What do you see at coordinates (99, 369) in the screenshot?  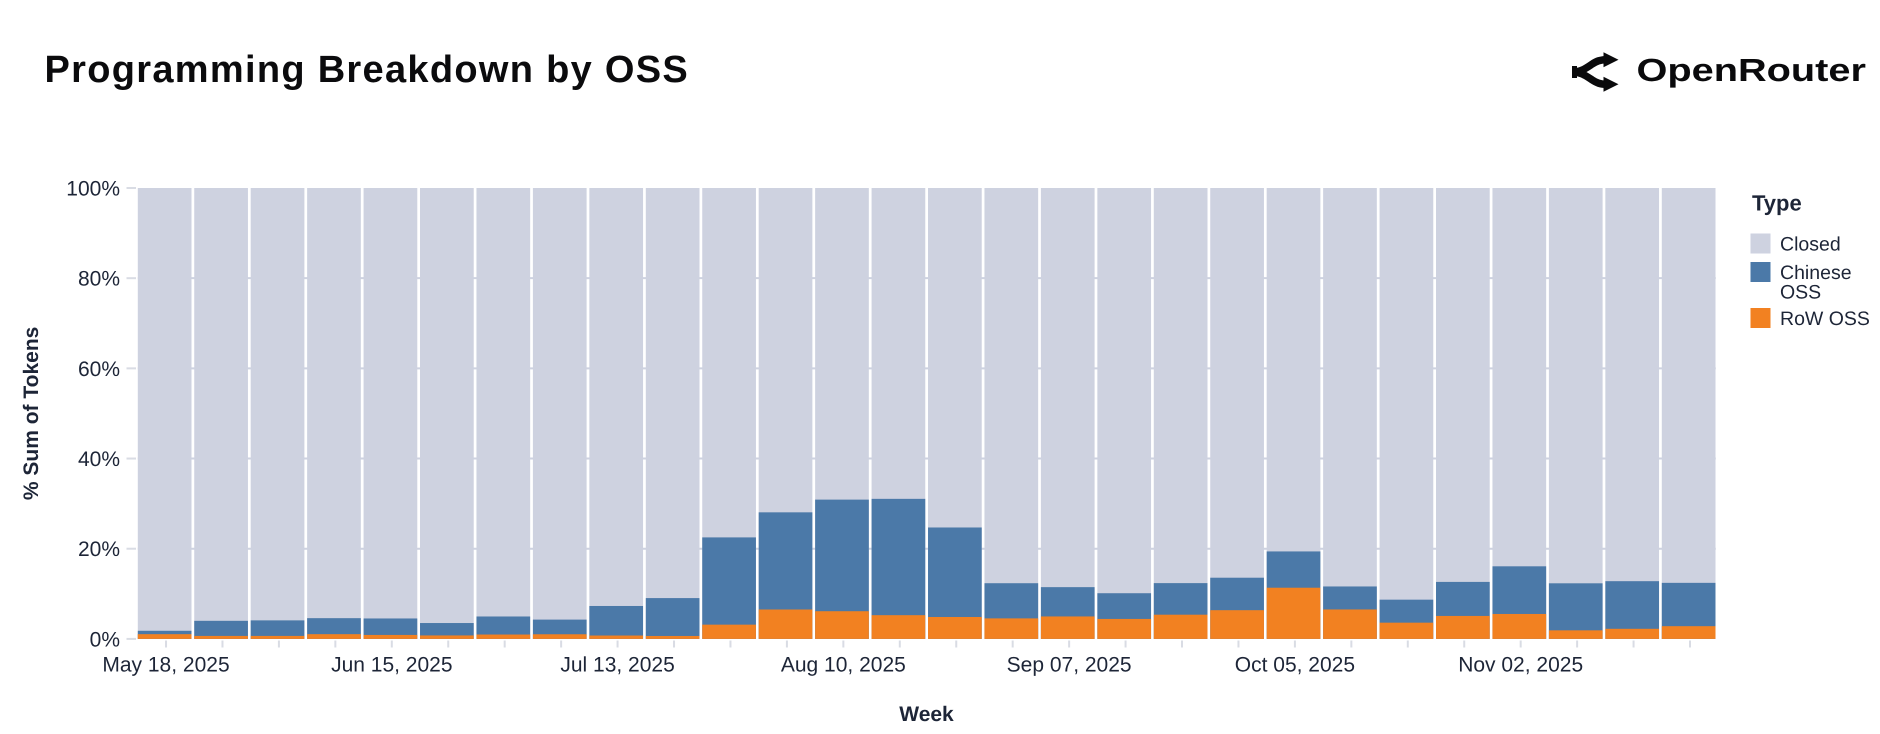 I see `svg-text: 60%` at bounding box center [99, 369].